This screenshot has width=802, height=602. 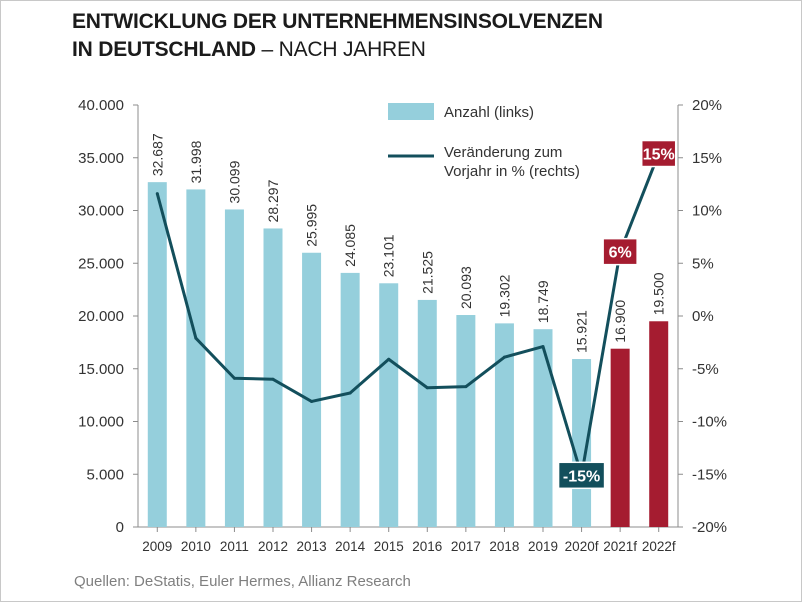 I want to click on bar-value-label: 15.921, so click(x=582, y=331).